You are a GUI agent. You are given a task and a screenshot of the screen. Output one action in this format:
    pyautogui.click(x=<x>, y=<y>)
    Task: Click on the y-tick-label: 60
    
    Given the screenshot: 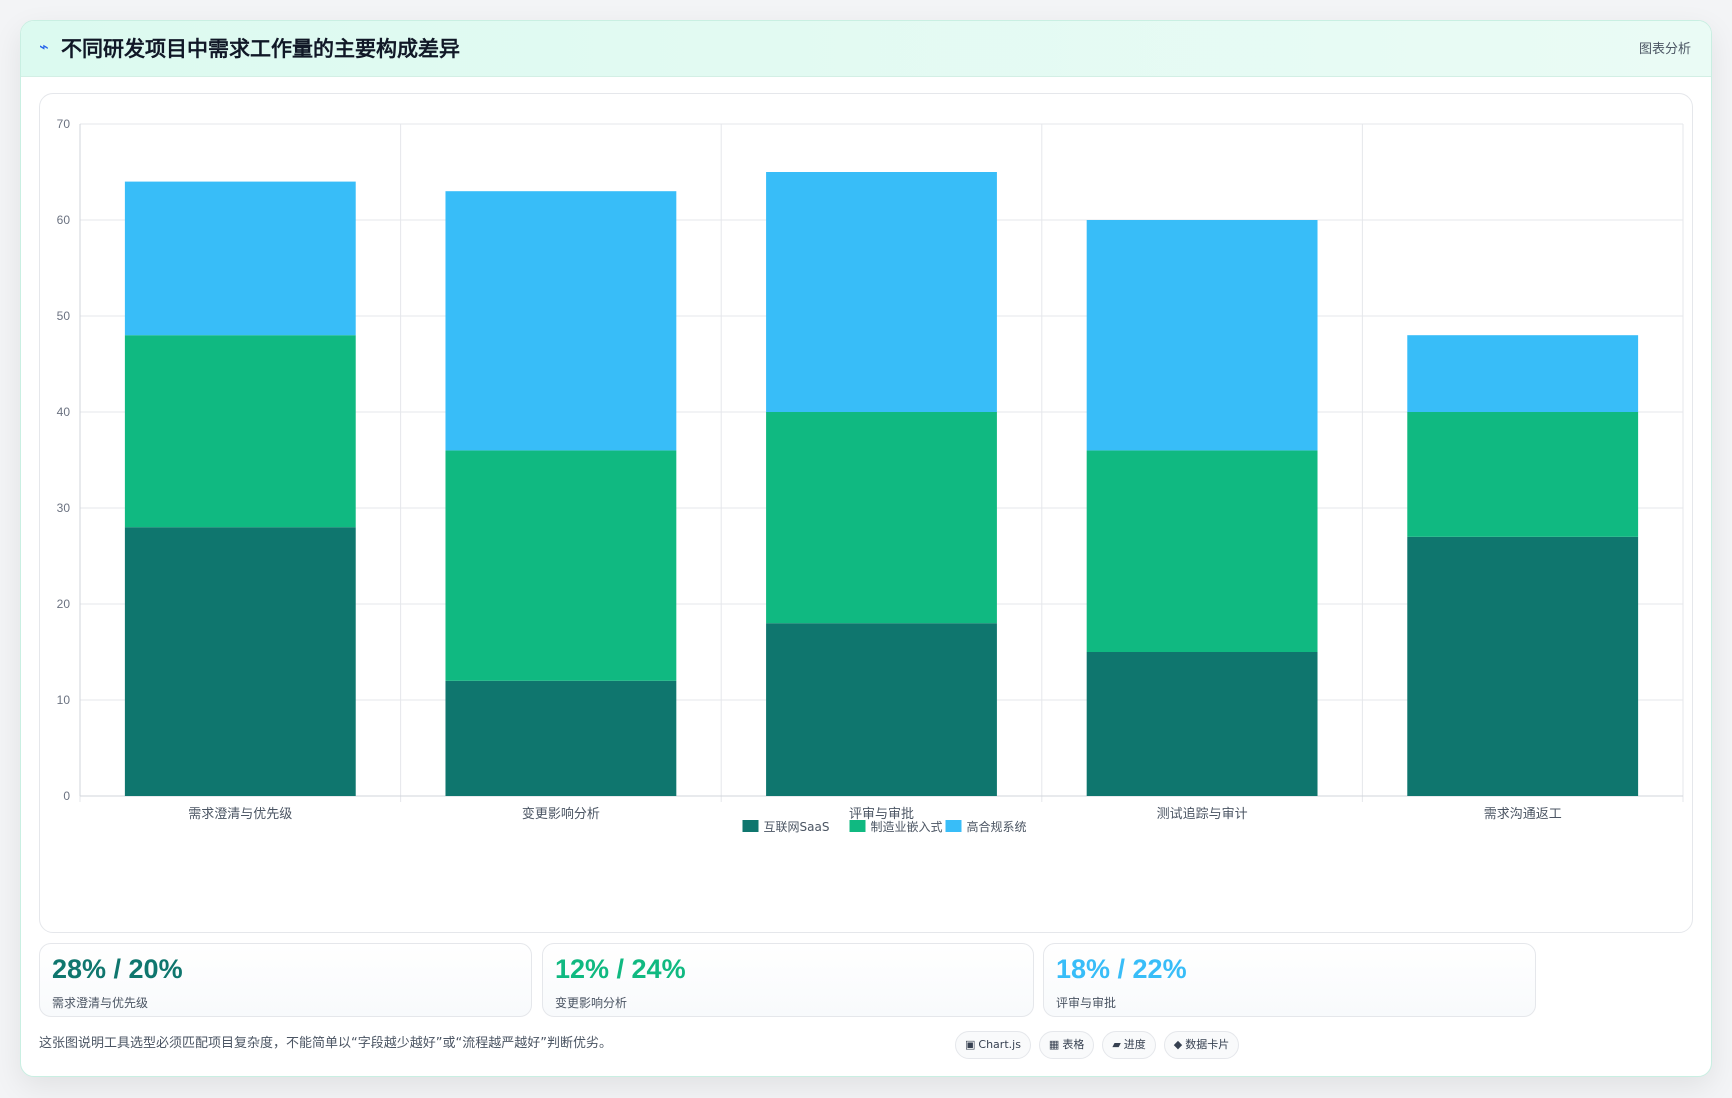 What is the action you would take?
    pyautogui.click(x=64, y=220)
    